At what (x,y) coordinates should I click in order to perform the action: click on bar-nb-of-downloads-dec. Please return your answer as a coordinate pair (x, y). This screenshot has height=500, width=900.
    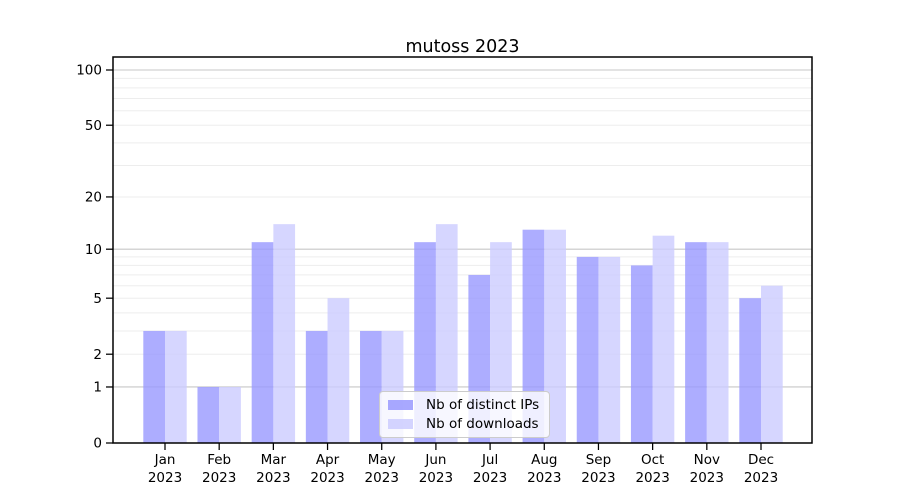
    Looking at the image, I should click on (772, 364).